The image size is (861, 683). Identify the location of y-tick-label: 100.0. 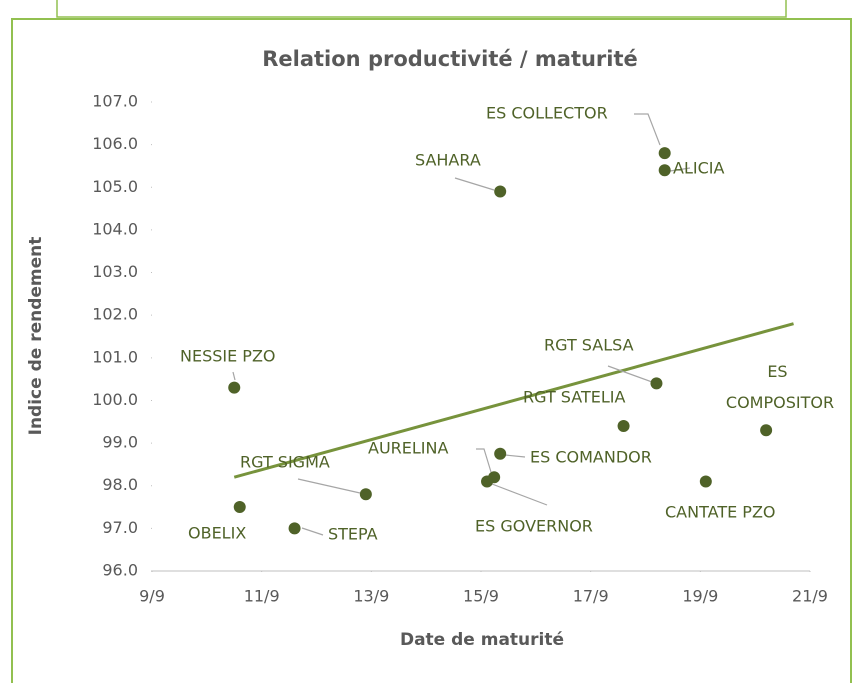
(115, 399).